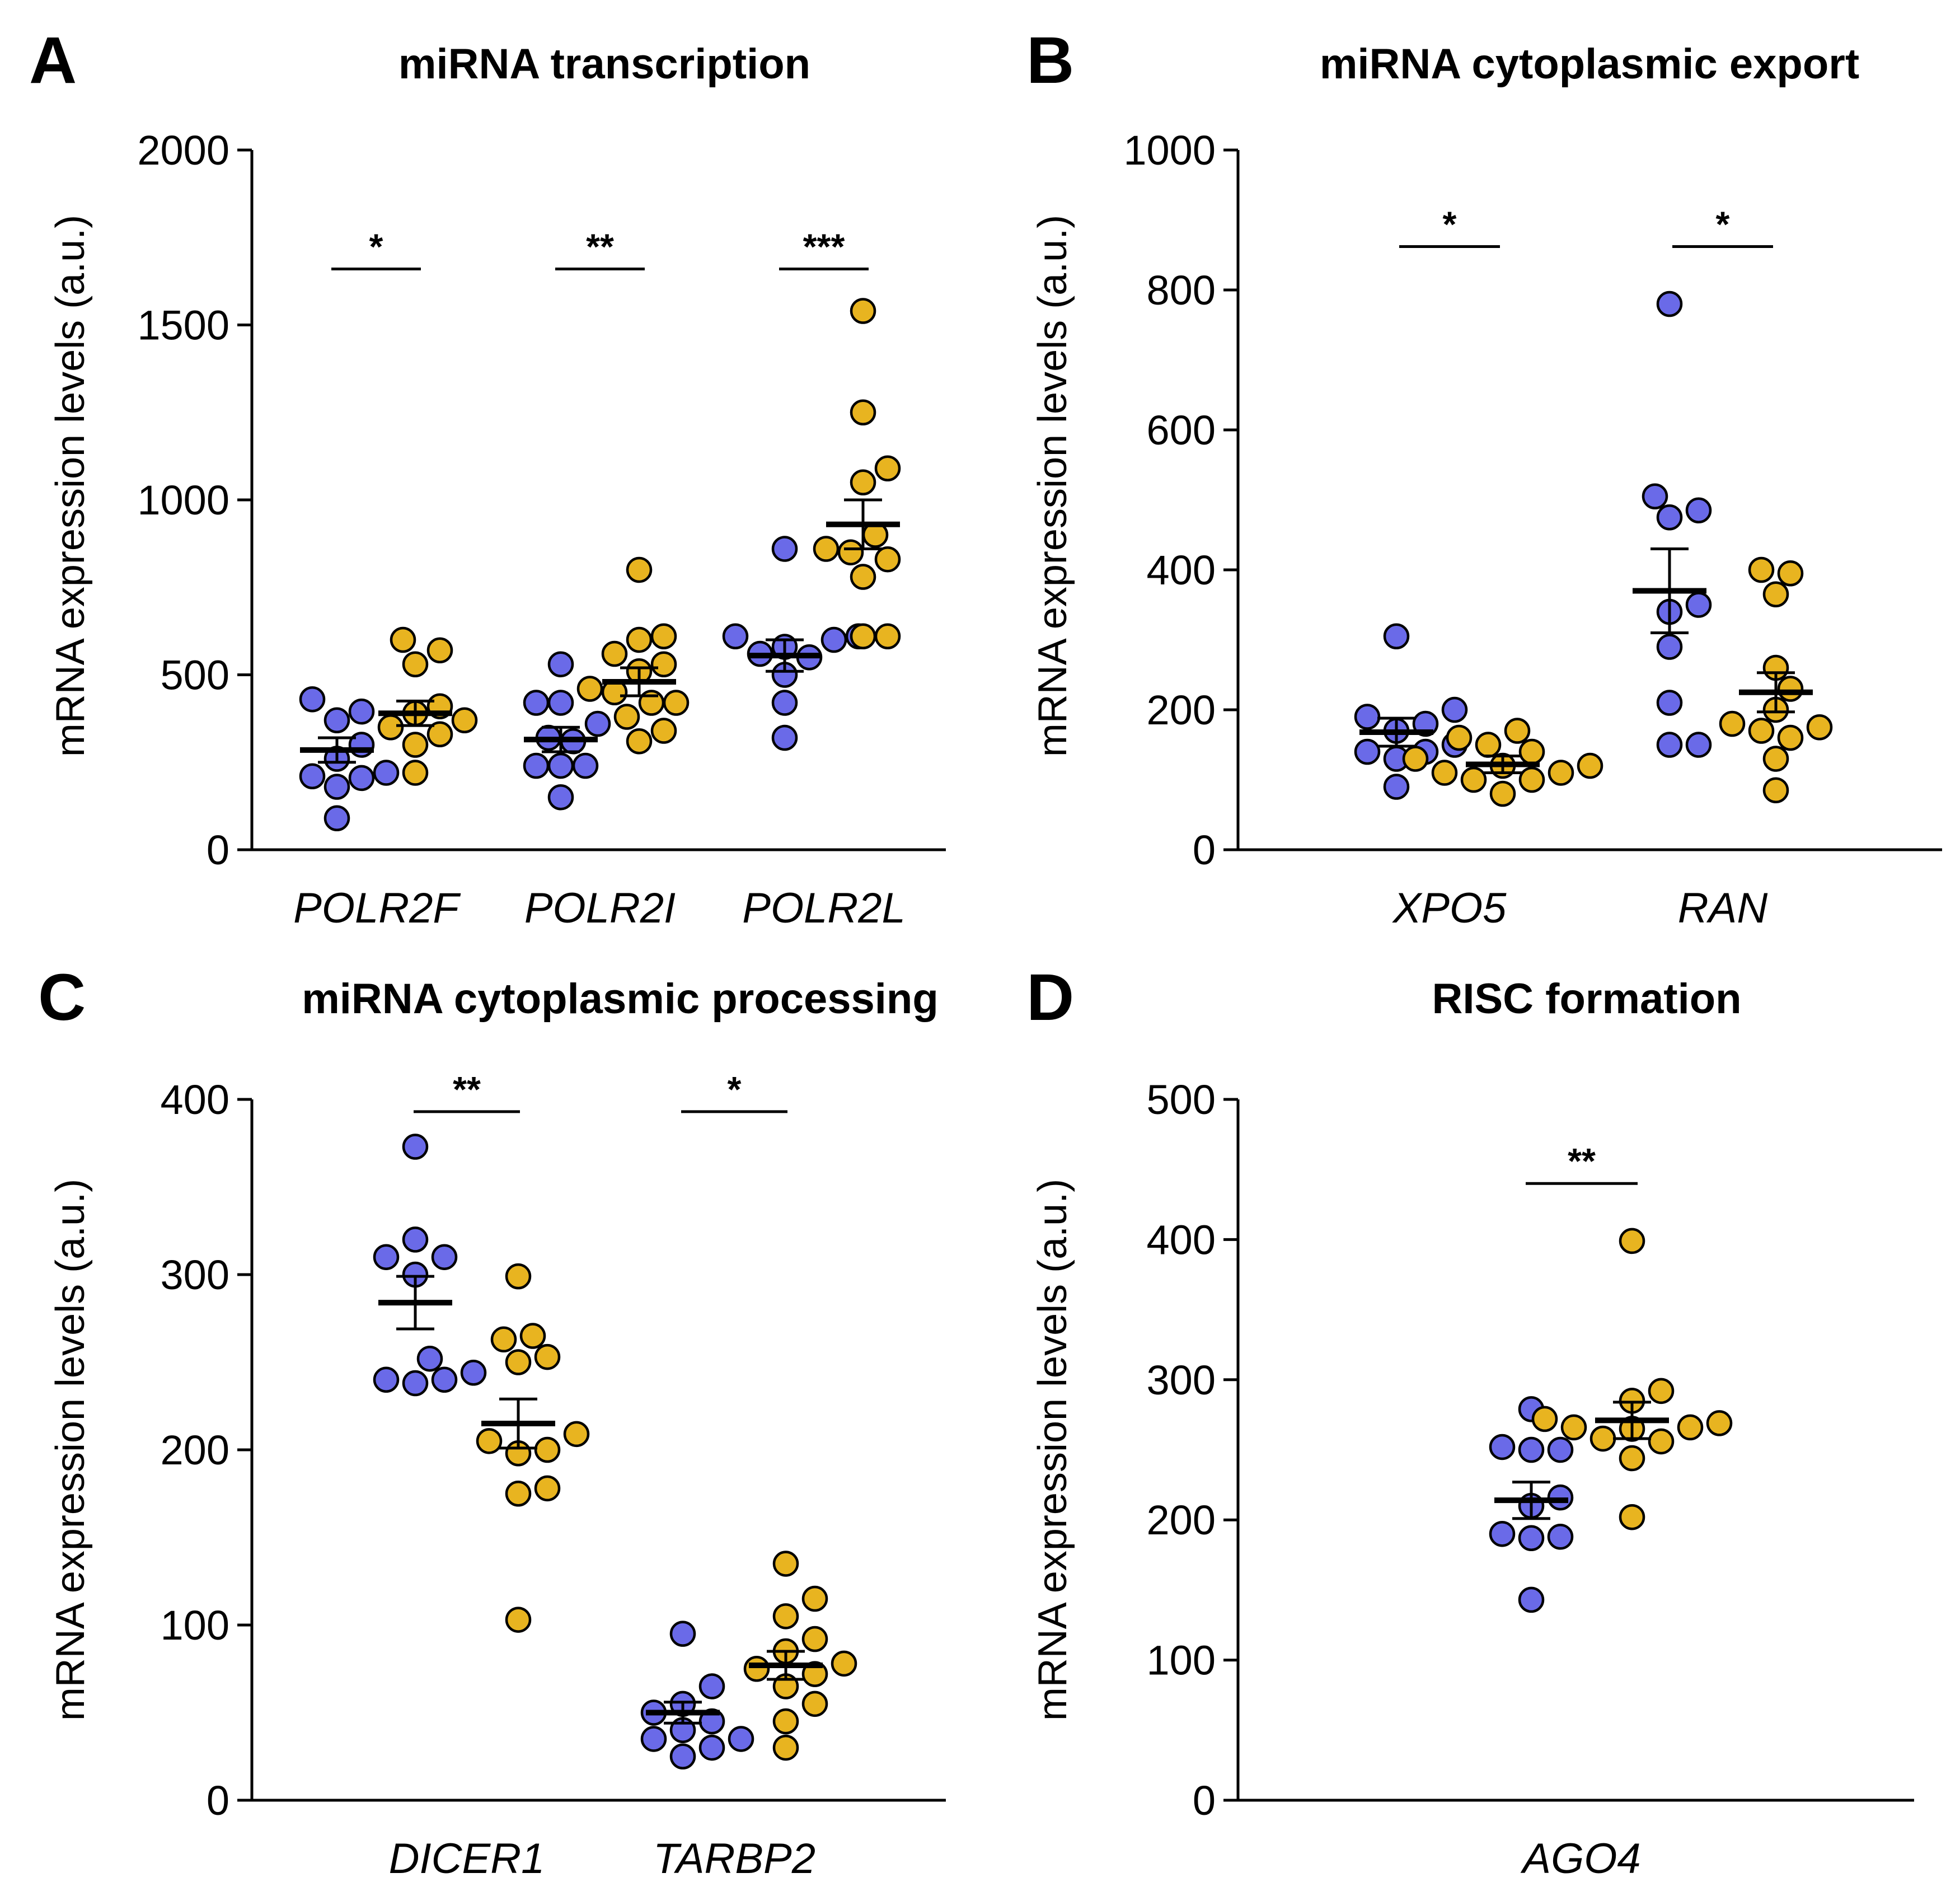  I want to click on panel-d-group2-ago4-group, so click(1632, 1379).